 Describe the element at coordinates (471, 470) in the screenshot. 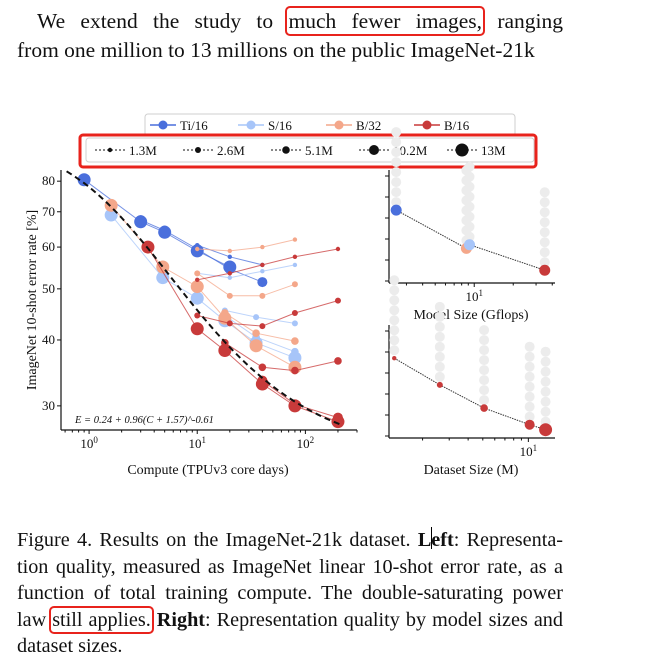

I see `x-axis-label: Dataset Size (M)` at that location.